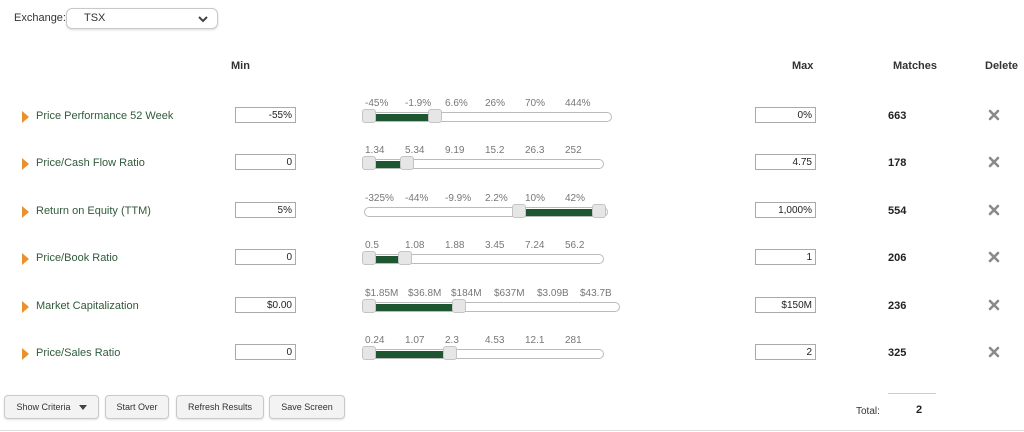 This screenshot has height=432, width=1024. I want to click on slider-tick-label: -325%, so click(379, 198).